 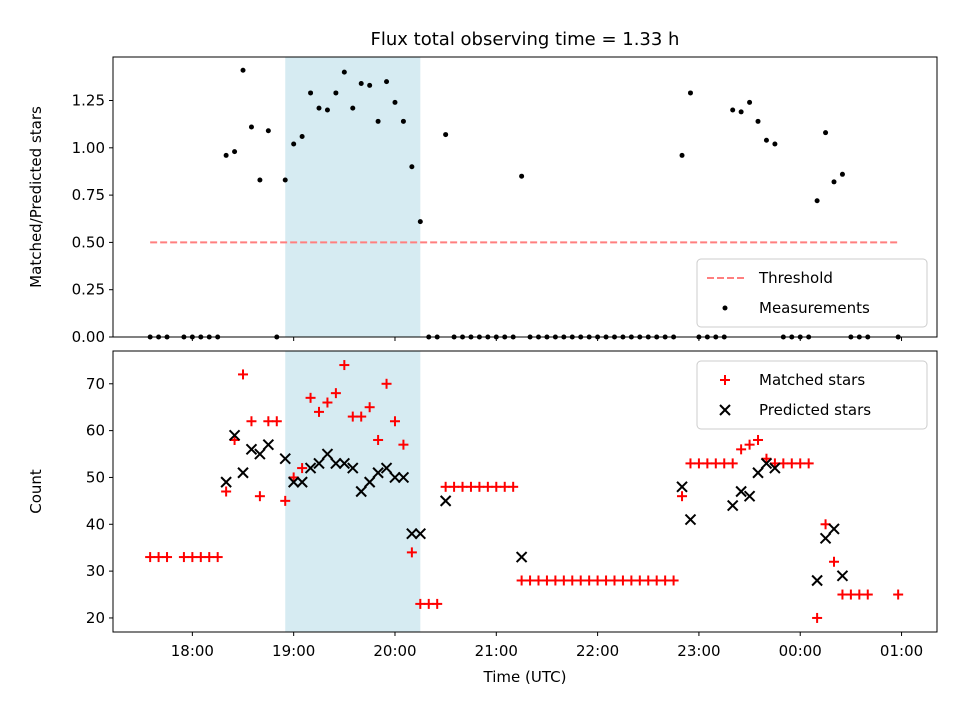 What do you see at coordinates (88, 290) in the screenshot?
I see `y-tick-label: 0.25` at bounding box center [88, 290].